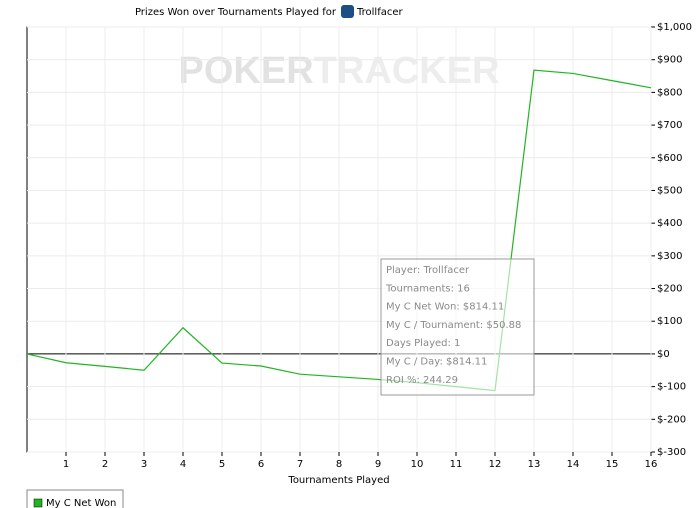 The width and height of the screenshot is (700, 508). Describe the element at coordinates (671, 452) in the screenshot. I see `y-tick-label: $-300` at that location.